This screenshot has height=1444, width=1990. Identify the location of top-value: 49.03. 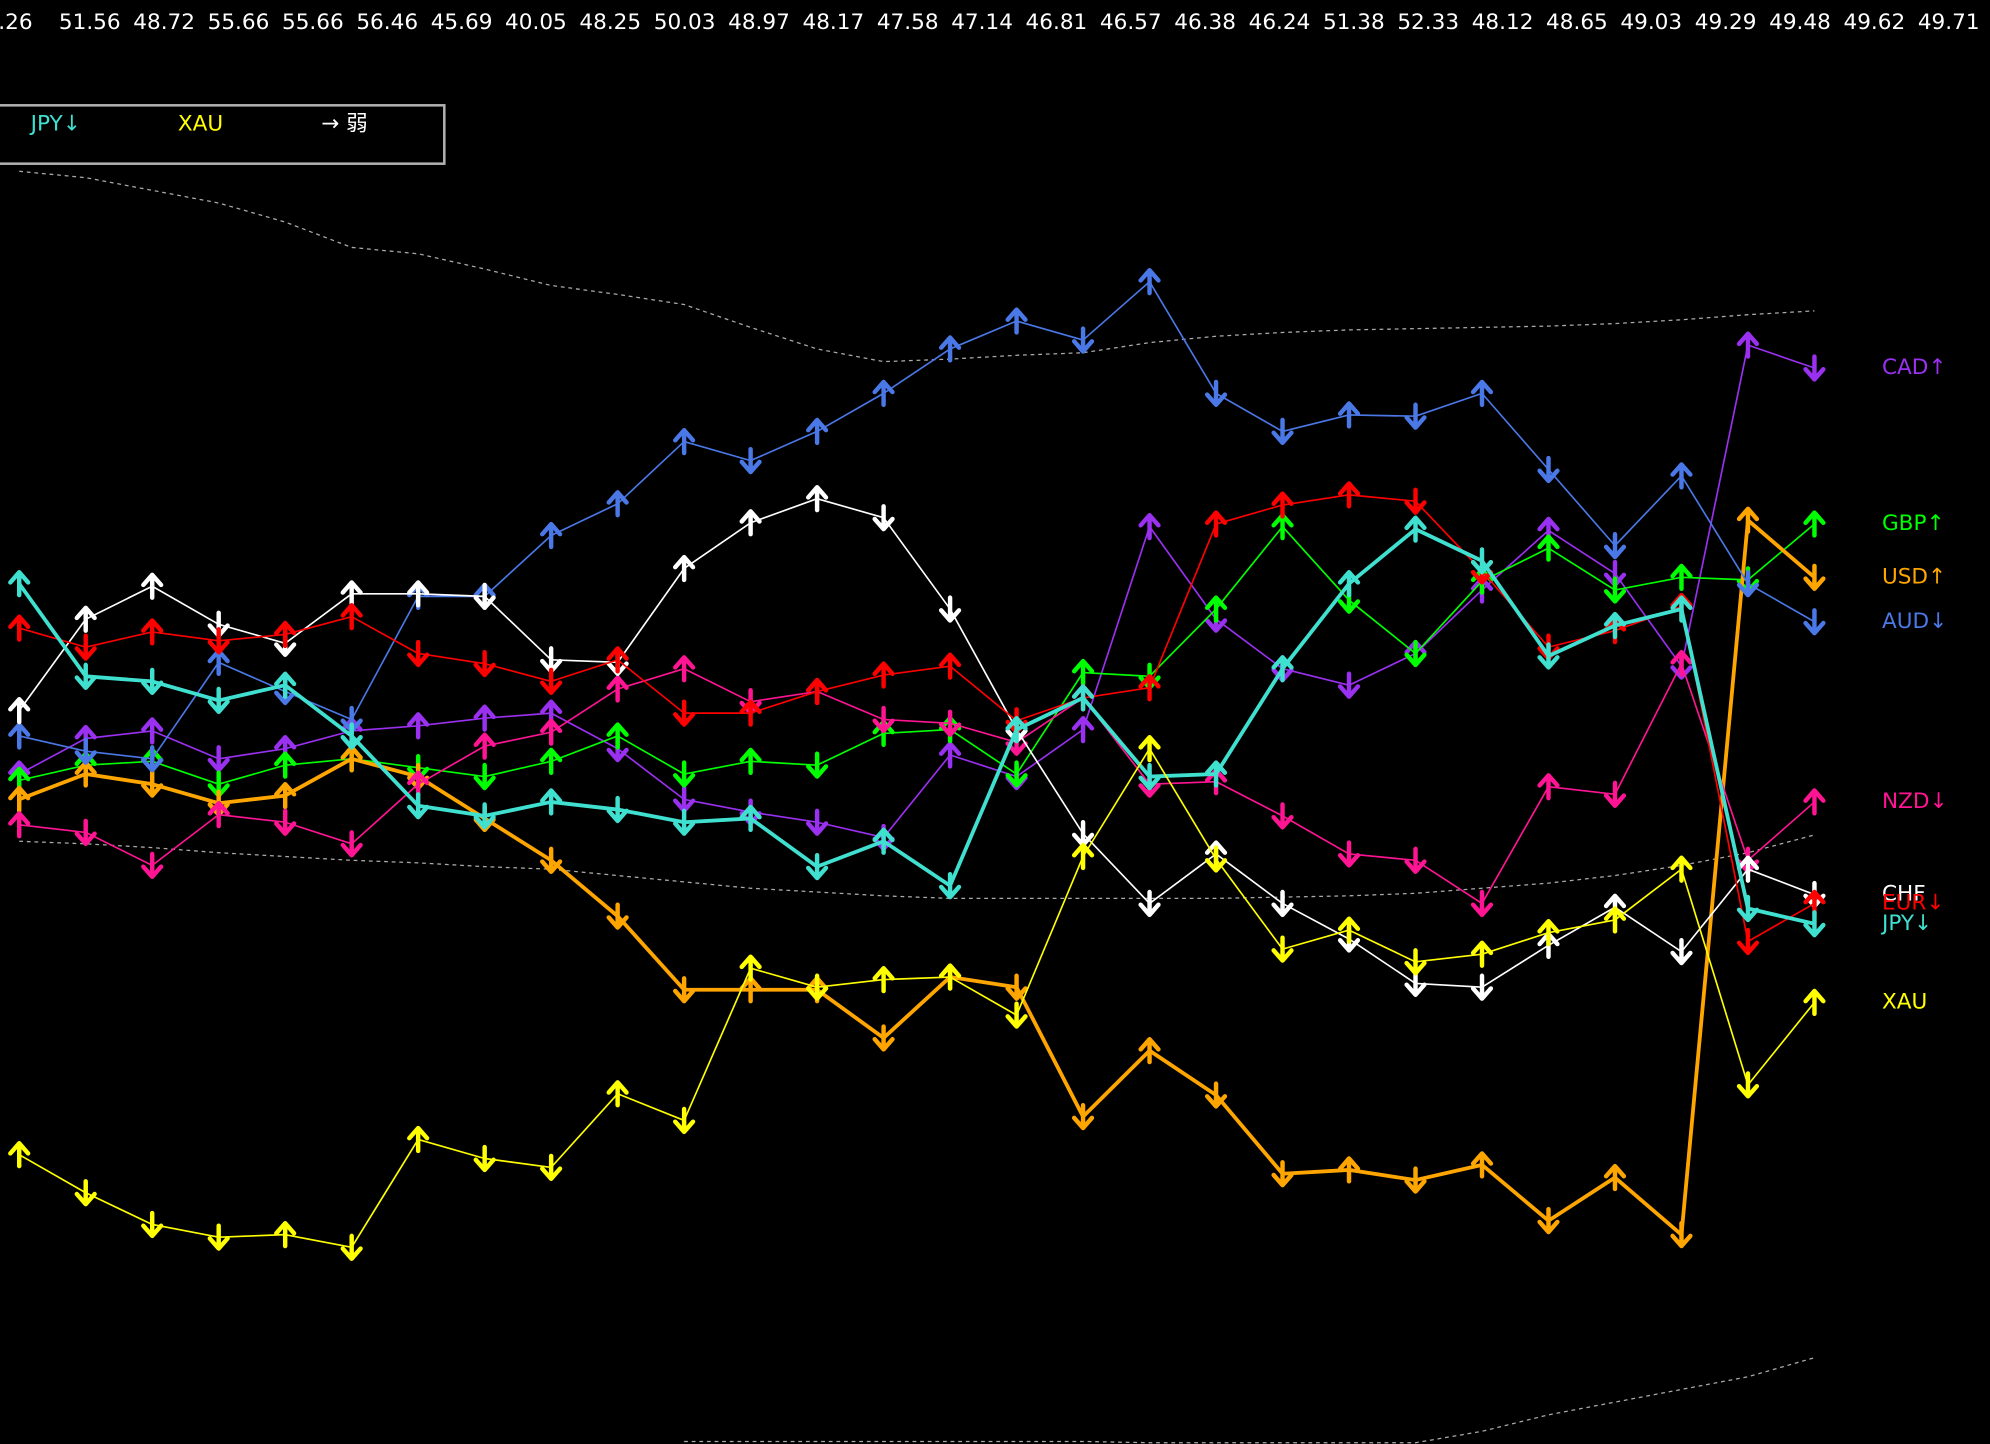
(1651, 22).